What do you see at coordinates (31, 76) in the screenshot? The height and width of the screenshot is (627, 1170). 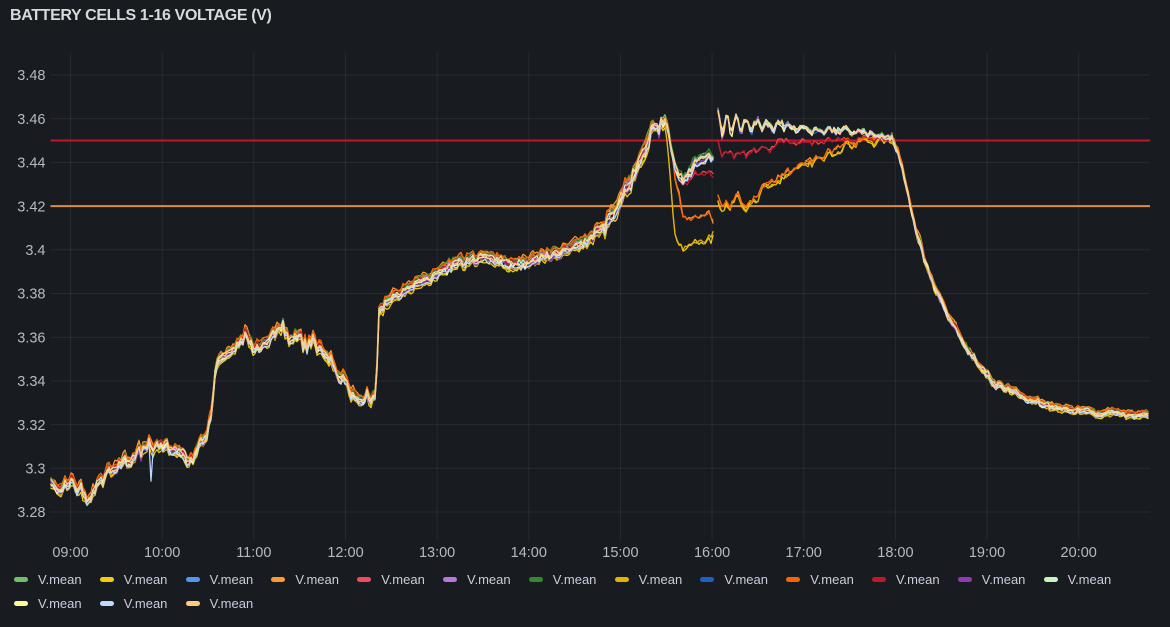 I see `svg-text: 3.48` at bounding box center [31, 76].